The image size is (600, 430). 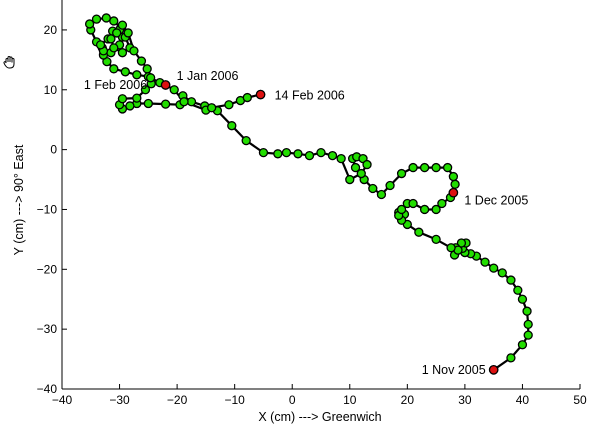 I want to click on y-tick-label: 20, so click(x=51, y=30).